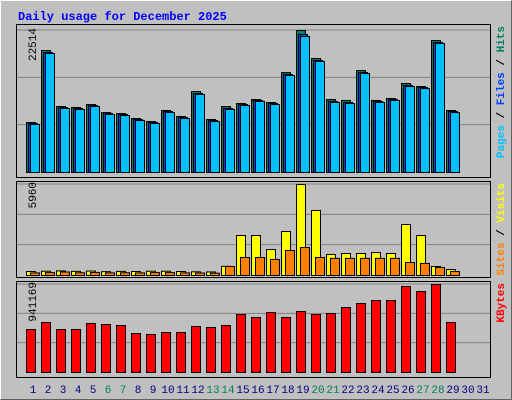  Describe the element at coordinates (378, 391) in the screenshot. I see `x-tick-label: 24` at that location.